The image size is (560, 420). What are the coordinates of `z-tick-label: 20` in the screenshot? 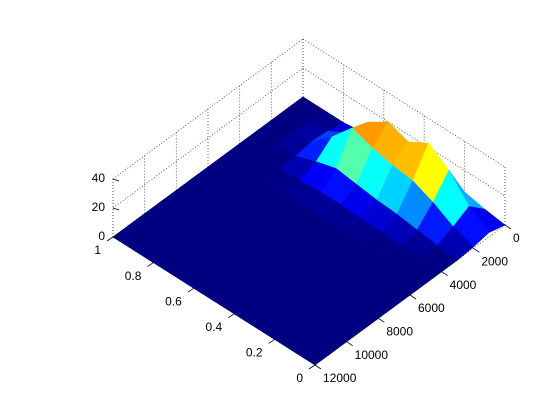 It's located at (99, 207).